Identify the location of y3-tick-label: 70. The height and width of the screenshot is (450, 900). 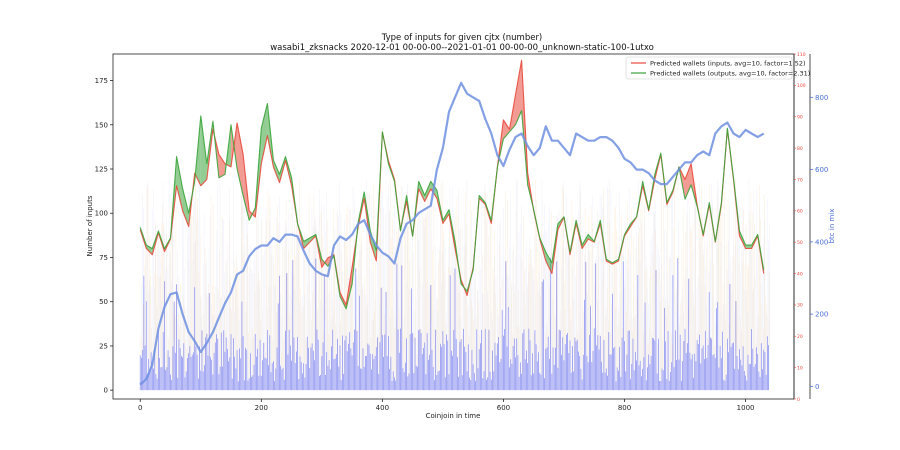
(800, 180).